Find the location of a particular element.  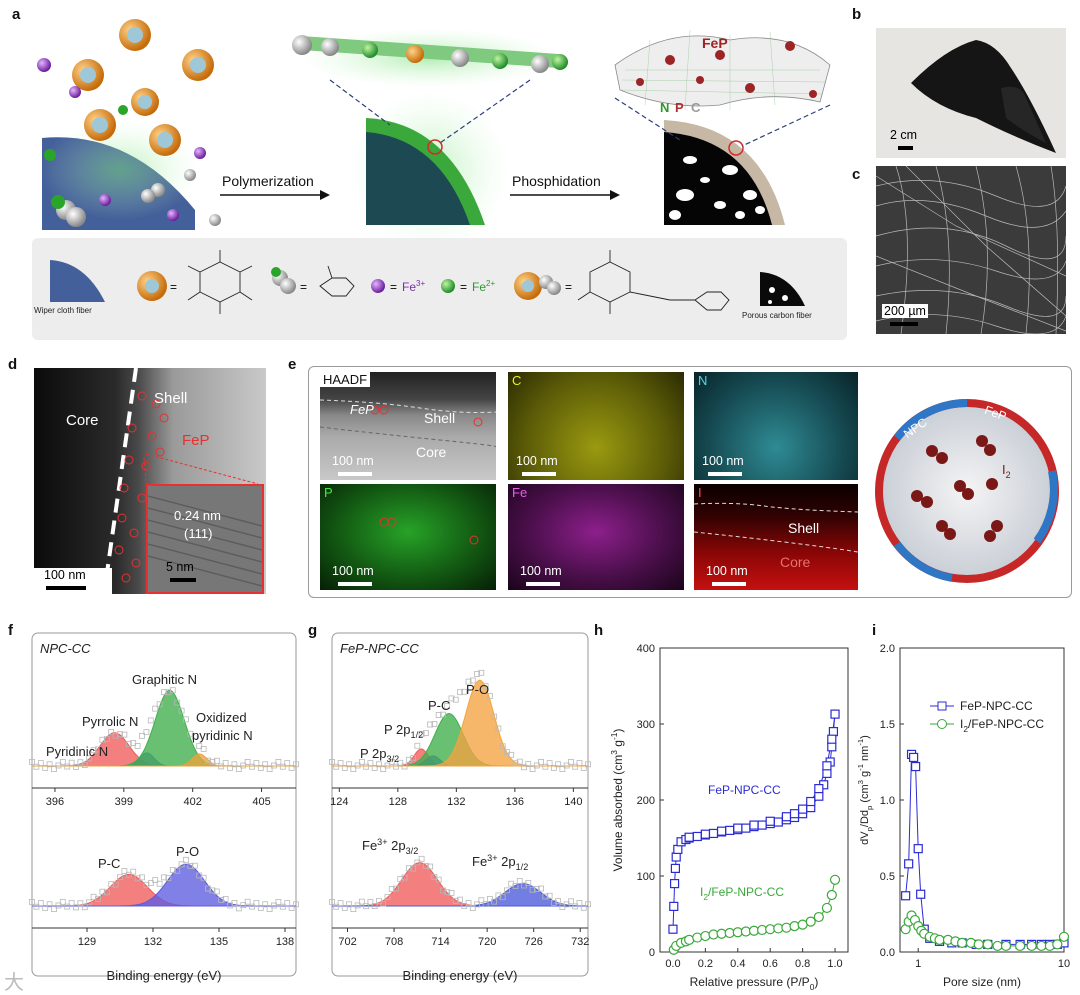

plot-frame is located at coordinates (982, 800).